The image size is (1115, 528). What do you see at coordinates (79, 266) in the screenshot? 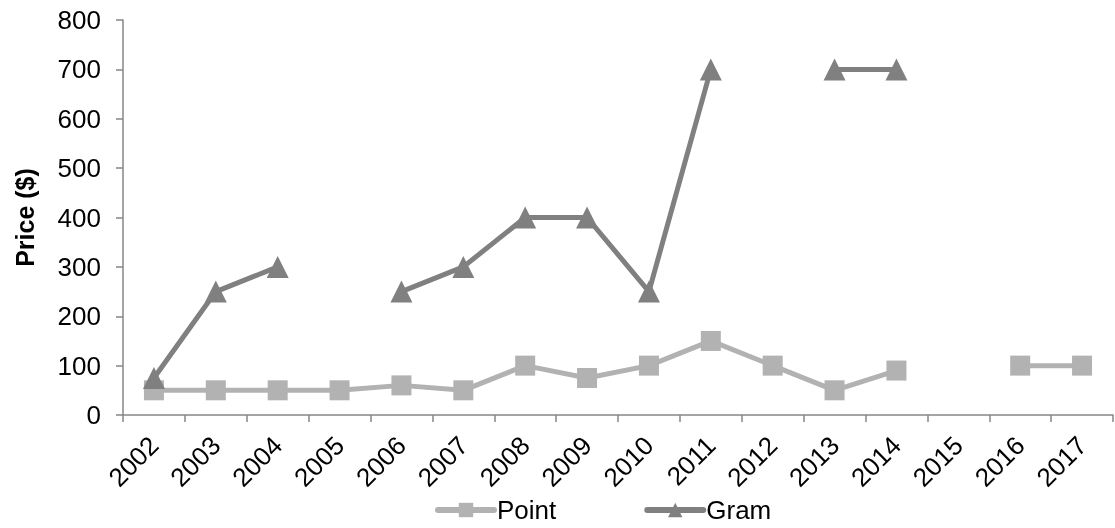
I see `y-tick-label: 300` at bounding box center [79, 266].